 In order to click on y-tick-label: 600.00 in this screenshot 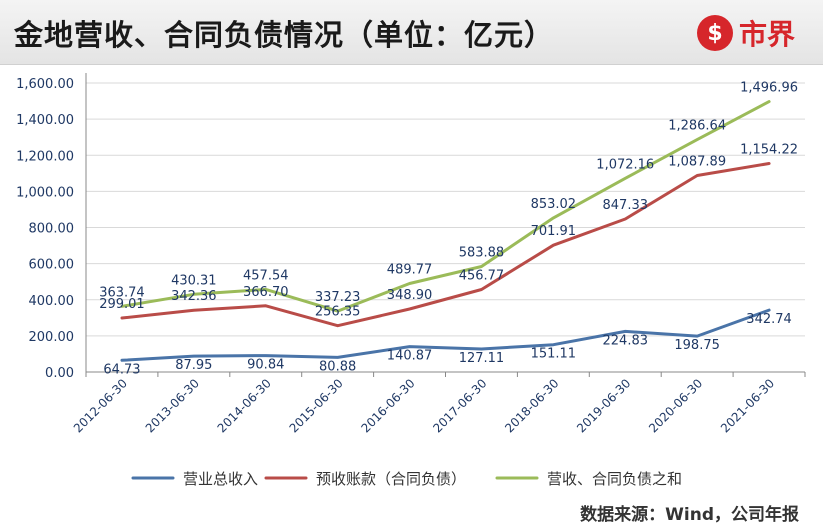, I will do `click(52, 265)`.